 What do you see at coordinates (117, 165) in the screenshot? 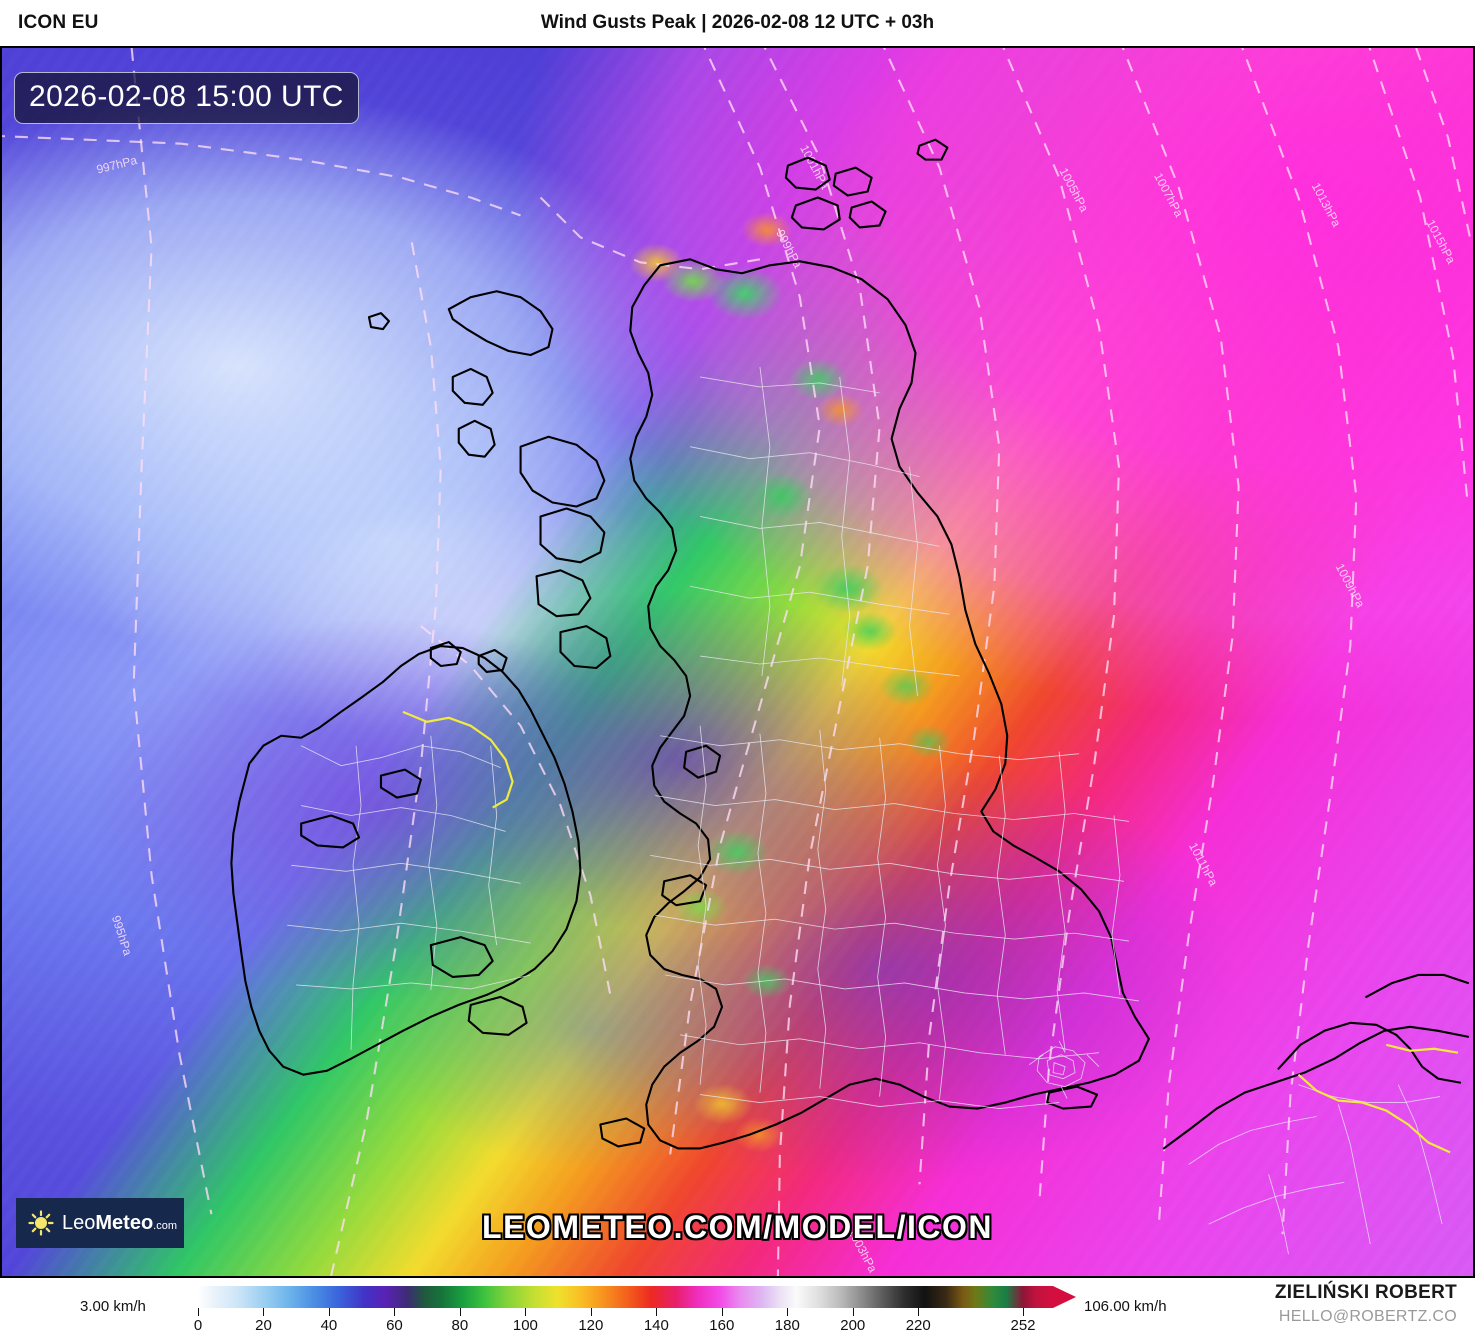
I see `isobar-label: 997hPa` at bounding box center [117, 165].